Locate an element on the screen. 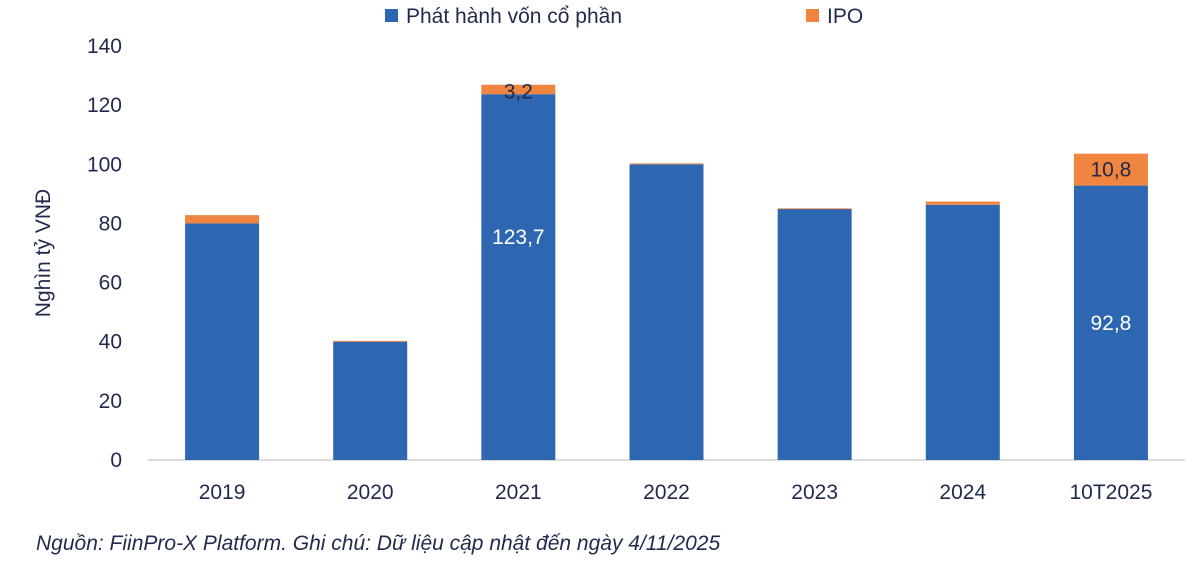  x-tick-label: 2022 is located at coordinates (666, 492).